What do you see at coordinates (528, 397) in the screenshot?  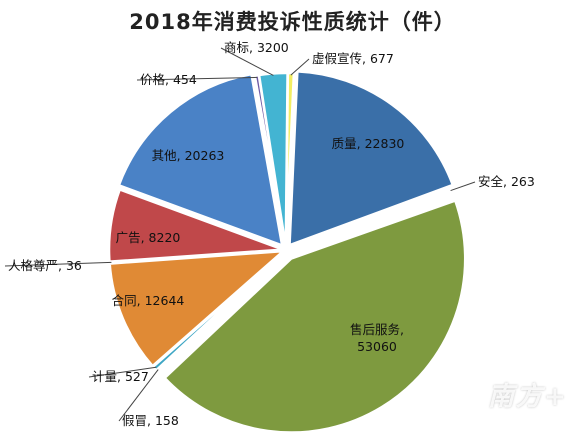 I see `watermark-logo: 南方+` at bounding box center [528, 397].